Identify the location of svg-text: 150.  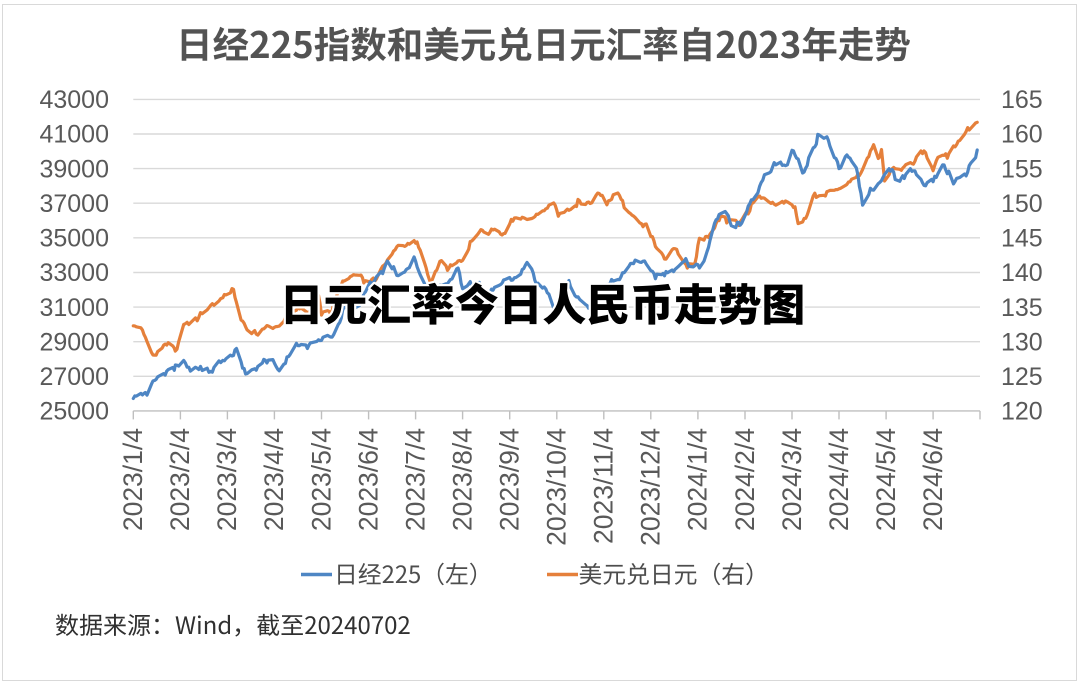
(1022, 204).